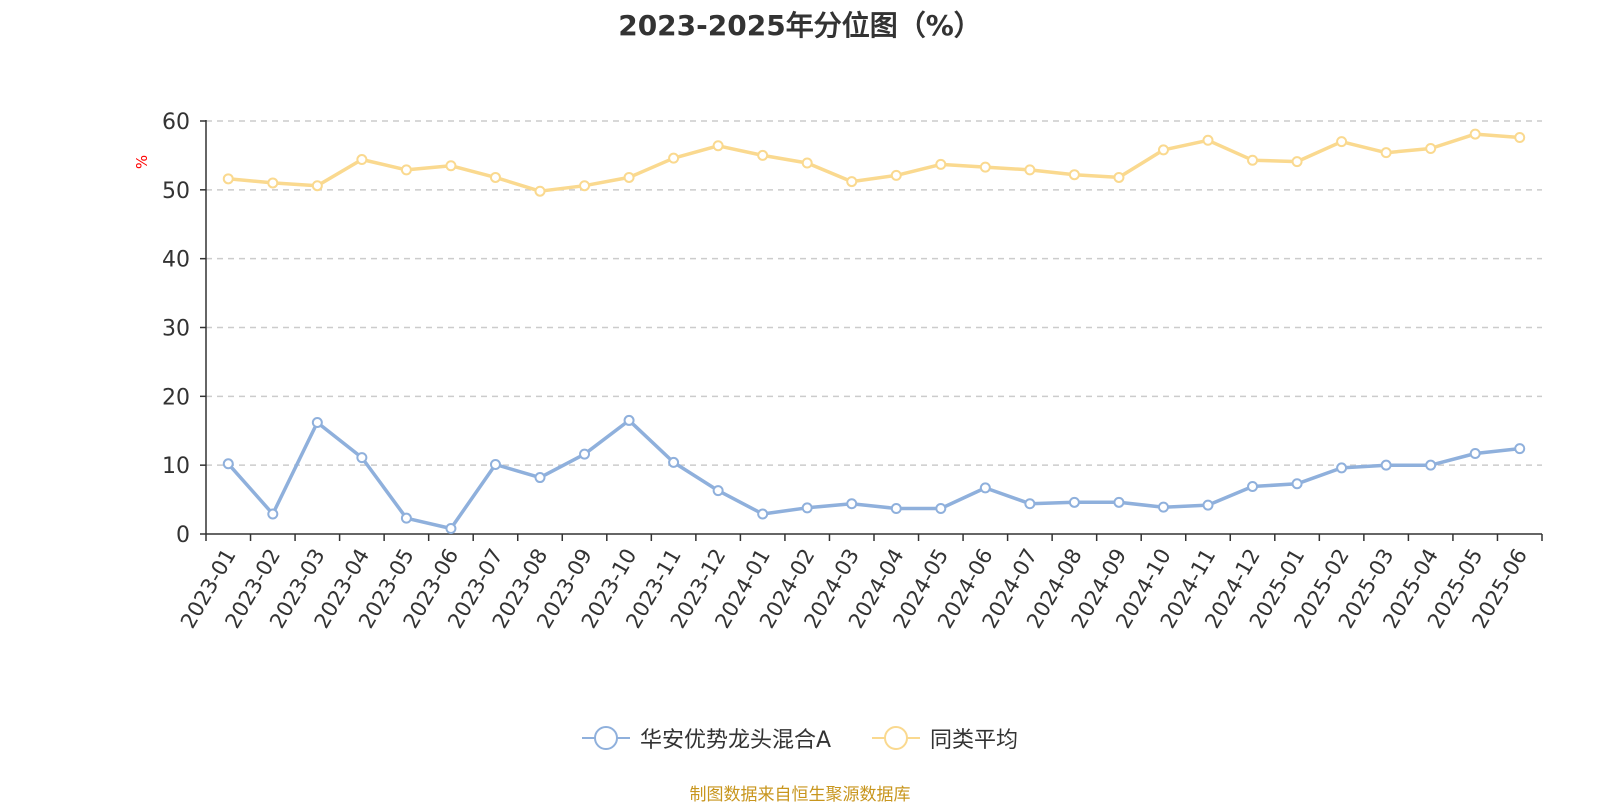 The image size is (1600, 805). I want to click on source-note: 制图数据来自恒生聚源数据库, so click(800, 792).